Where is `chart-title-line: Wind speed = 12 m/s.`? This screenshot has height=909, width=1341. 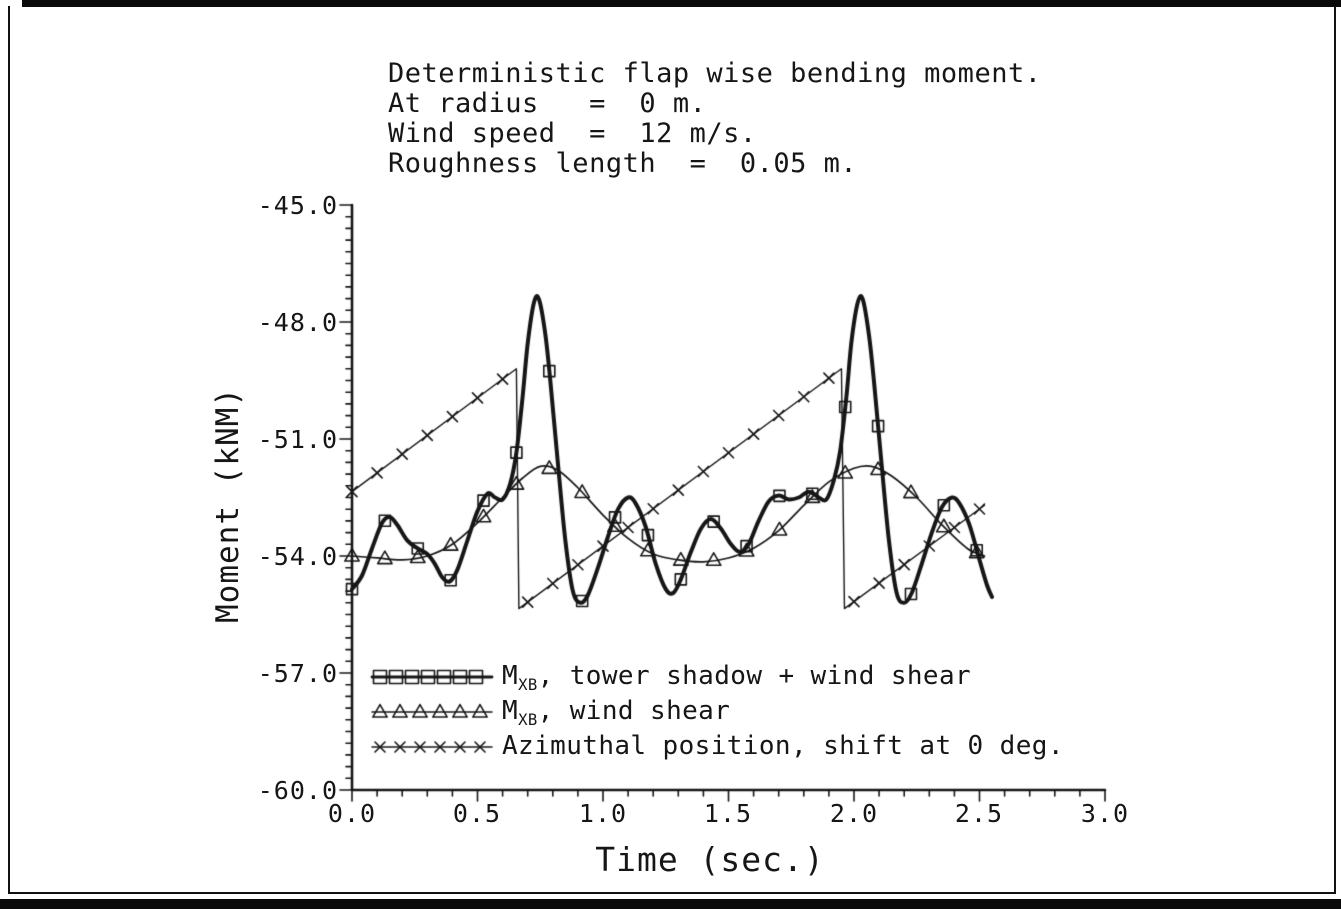 chart-title-line: Wind speed = 12 m/s. is located at coordinates (572, 133).